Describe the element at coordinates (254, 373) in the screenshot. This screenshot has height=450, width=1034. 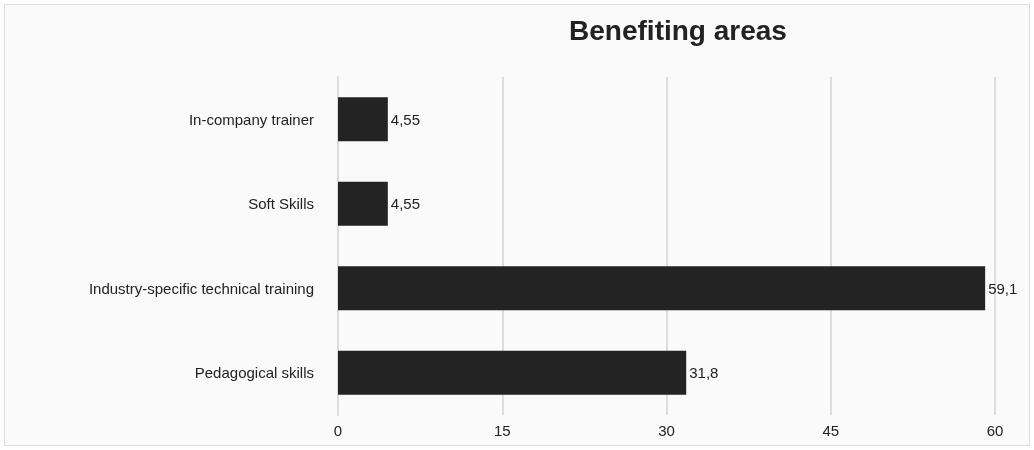
I see `y-tick-label: Pedagogical skills` at that location.